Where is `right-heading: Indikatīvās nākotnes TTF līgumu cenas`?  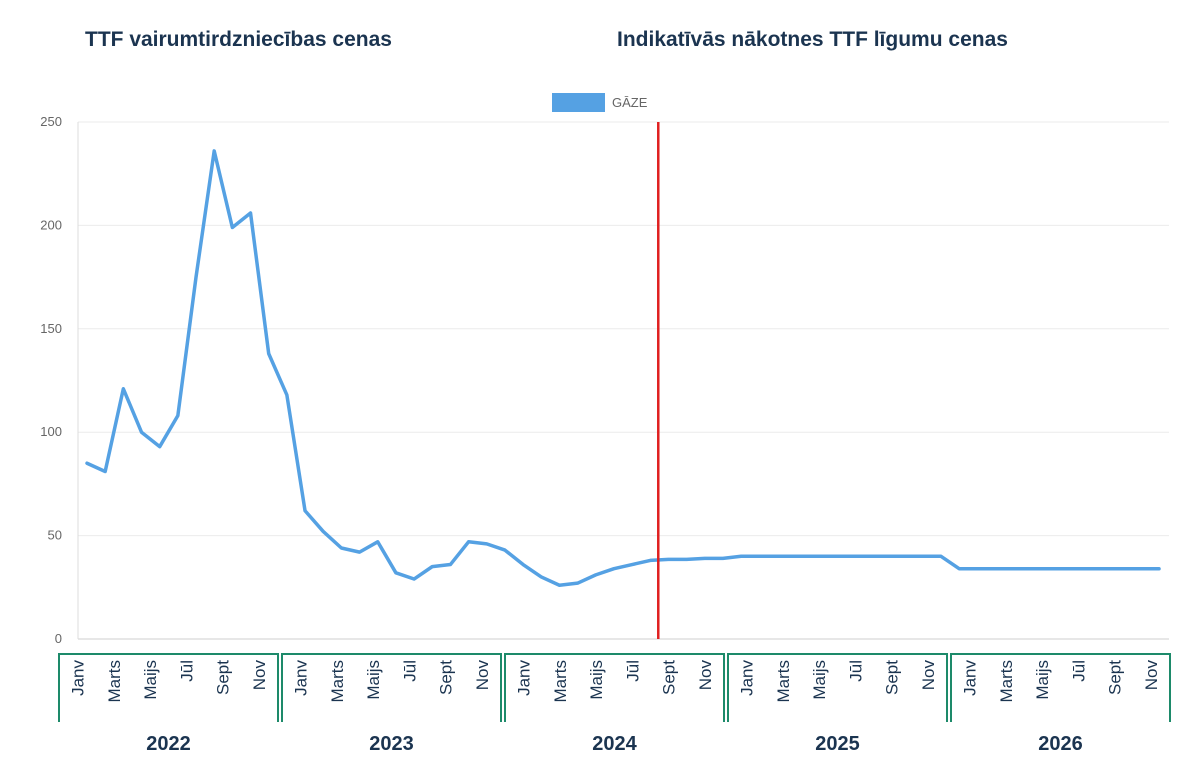 right-heading: Indikatīvās nākotnes TTF līgumu cenas is located at coordinates (812, 39).